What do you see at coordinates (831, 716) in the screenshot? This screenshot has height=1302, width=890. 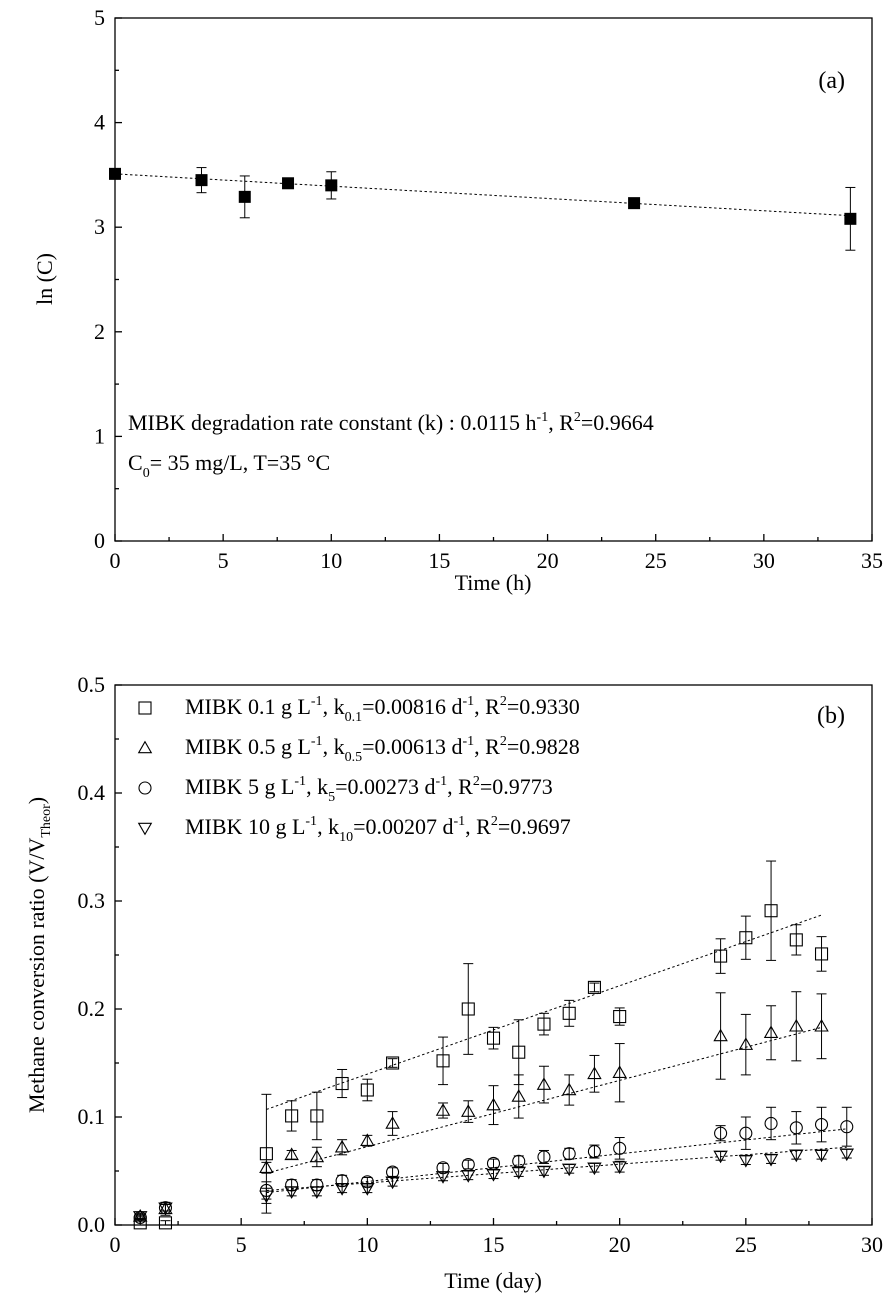 I see `panel-b-label: (b)` at bounding box center [831, 716].